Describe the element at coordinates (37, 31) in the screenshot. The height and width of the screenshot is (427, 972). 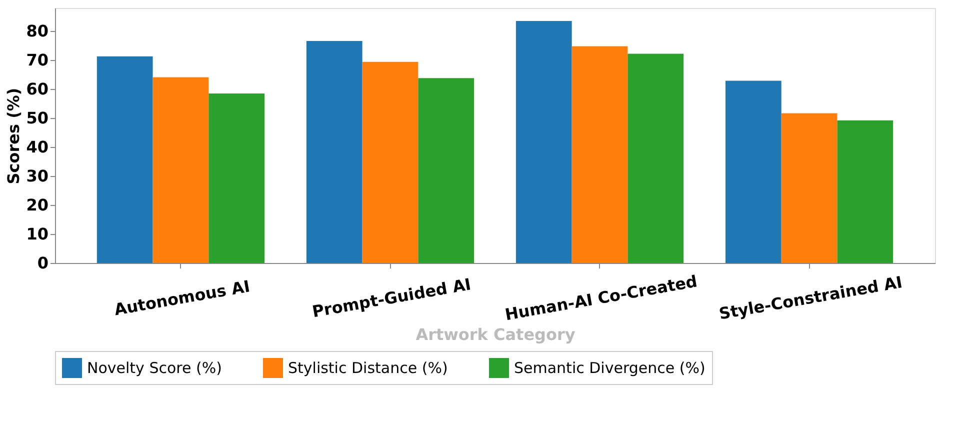
I see `y-tick-label: 80` at that location.